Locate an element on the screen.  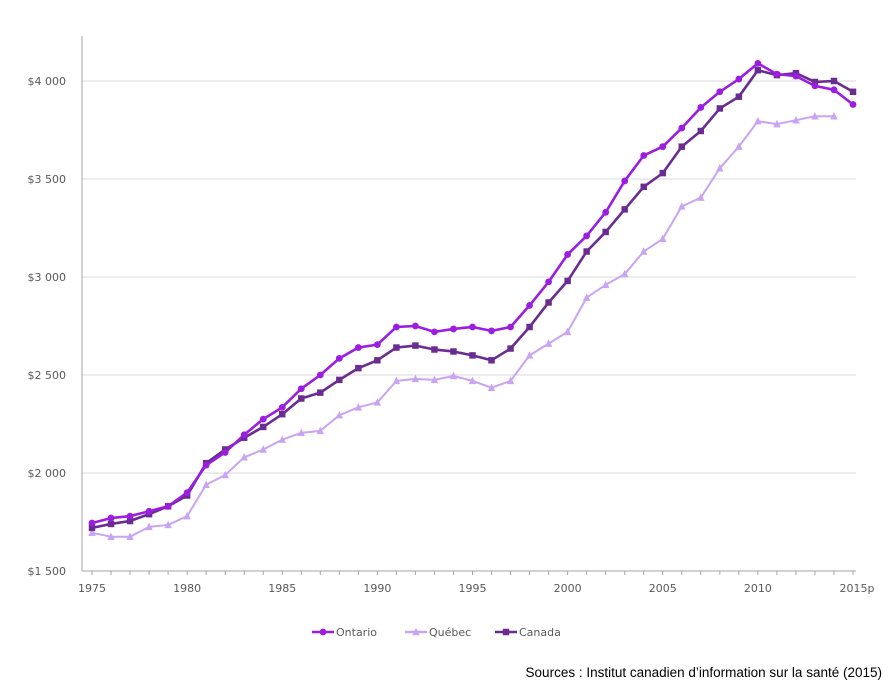
x-tick-label: 2010 is located at coordinates (758, 588).